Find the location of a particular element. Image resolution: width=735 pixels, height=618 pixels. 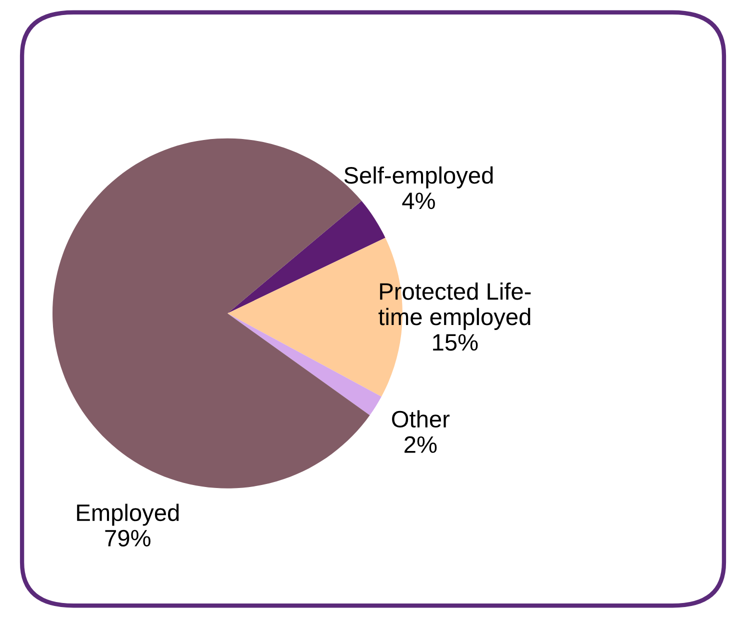

slice-label: Protected Life- time employed is located at coordinates (454, 306).